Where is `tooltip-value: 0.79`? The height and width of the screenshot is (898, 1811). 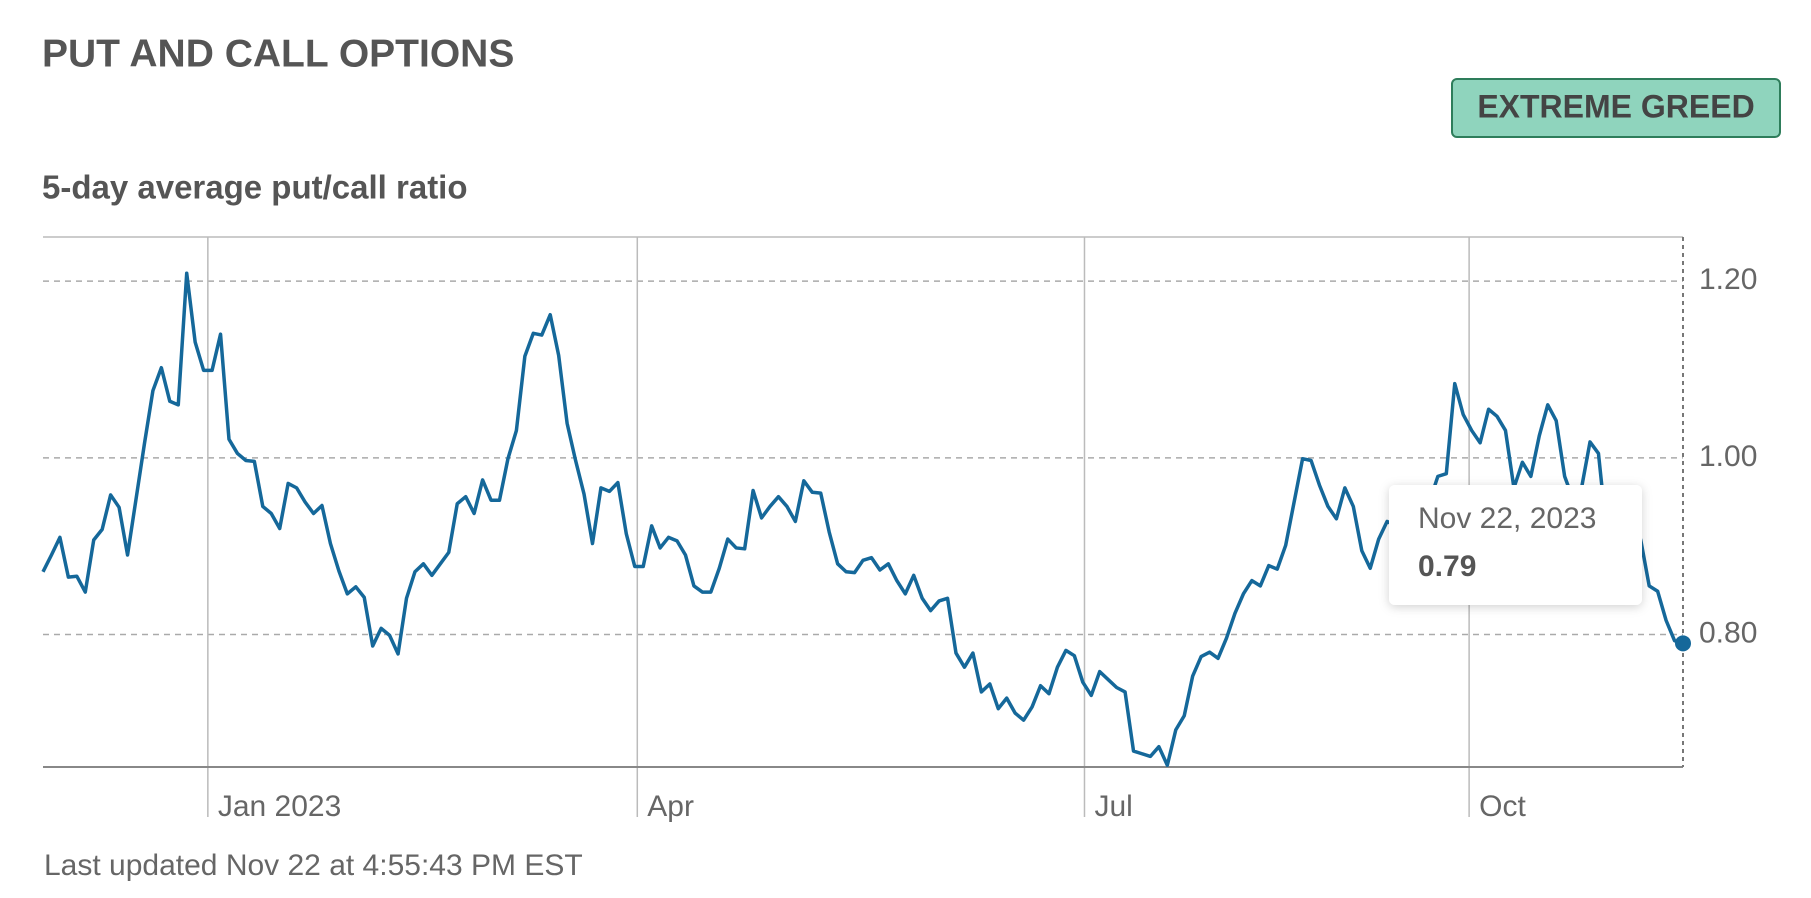
tooltip-value: 0.79 is located at coordinates (1447, 566).